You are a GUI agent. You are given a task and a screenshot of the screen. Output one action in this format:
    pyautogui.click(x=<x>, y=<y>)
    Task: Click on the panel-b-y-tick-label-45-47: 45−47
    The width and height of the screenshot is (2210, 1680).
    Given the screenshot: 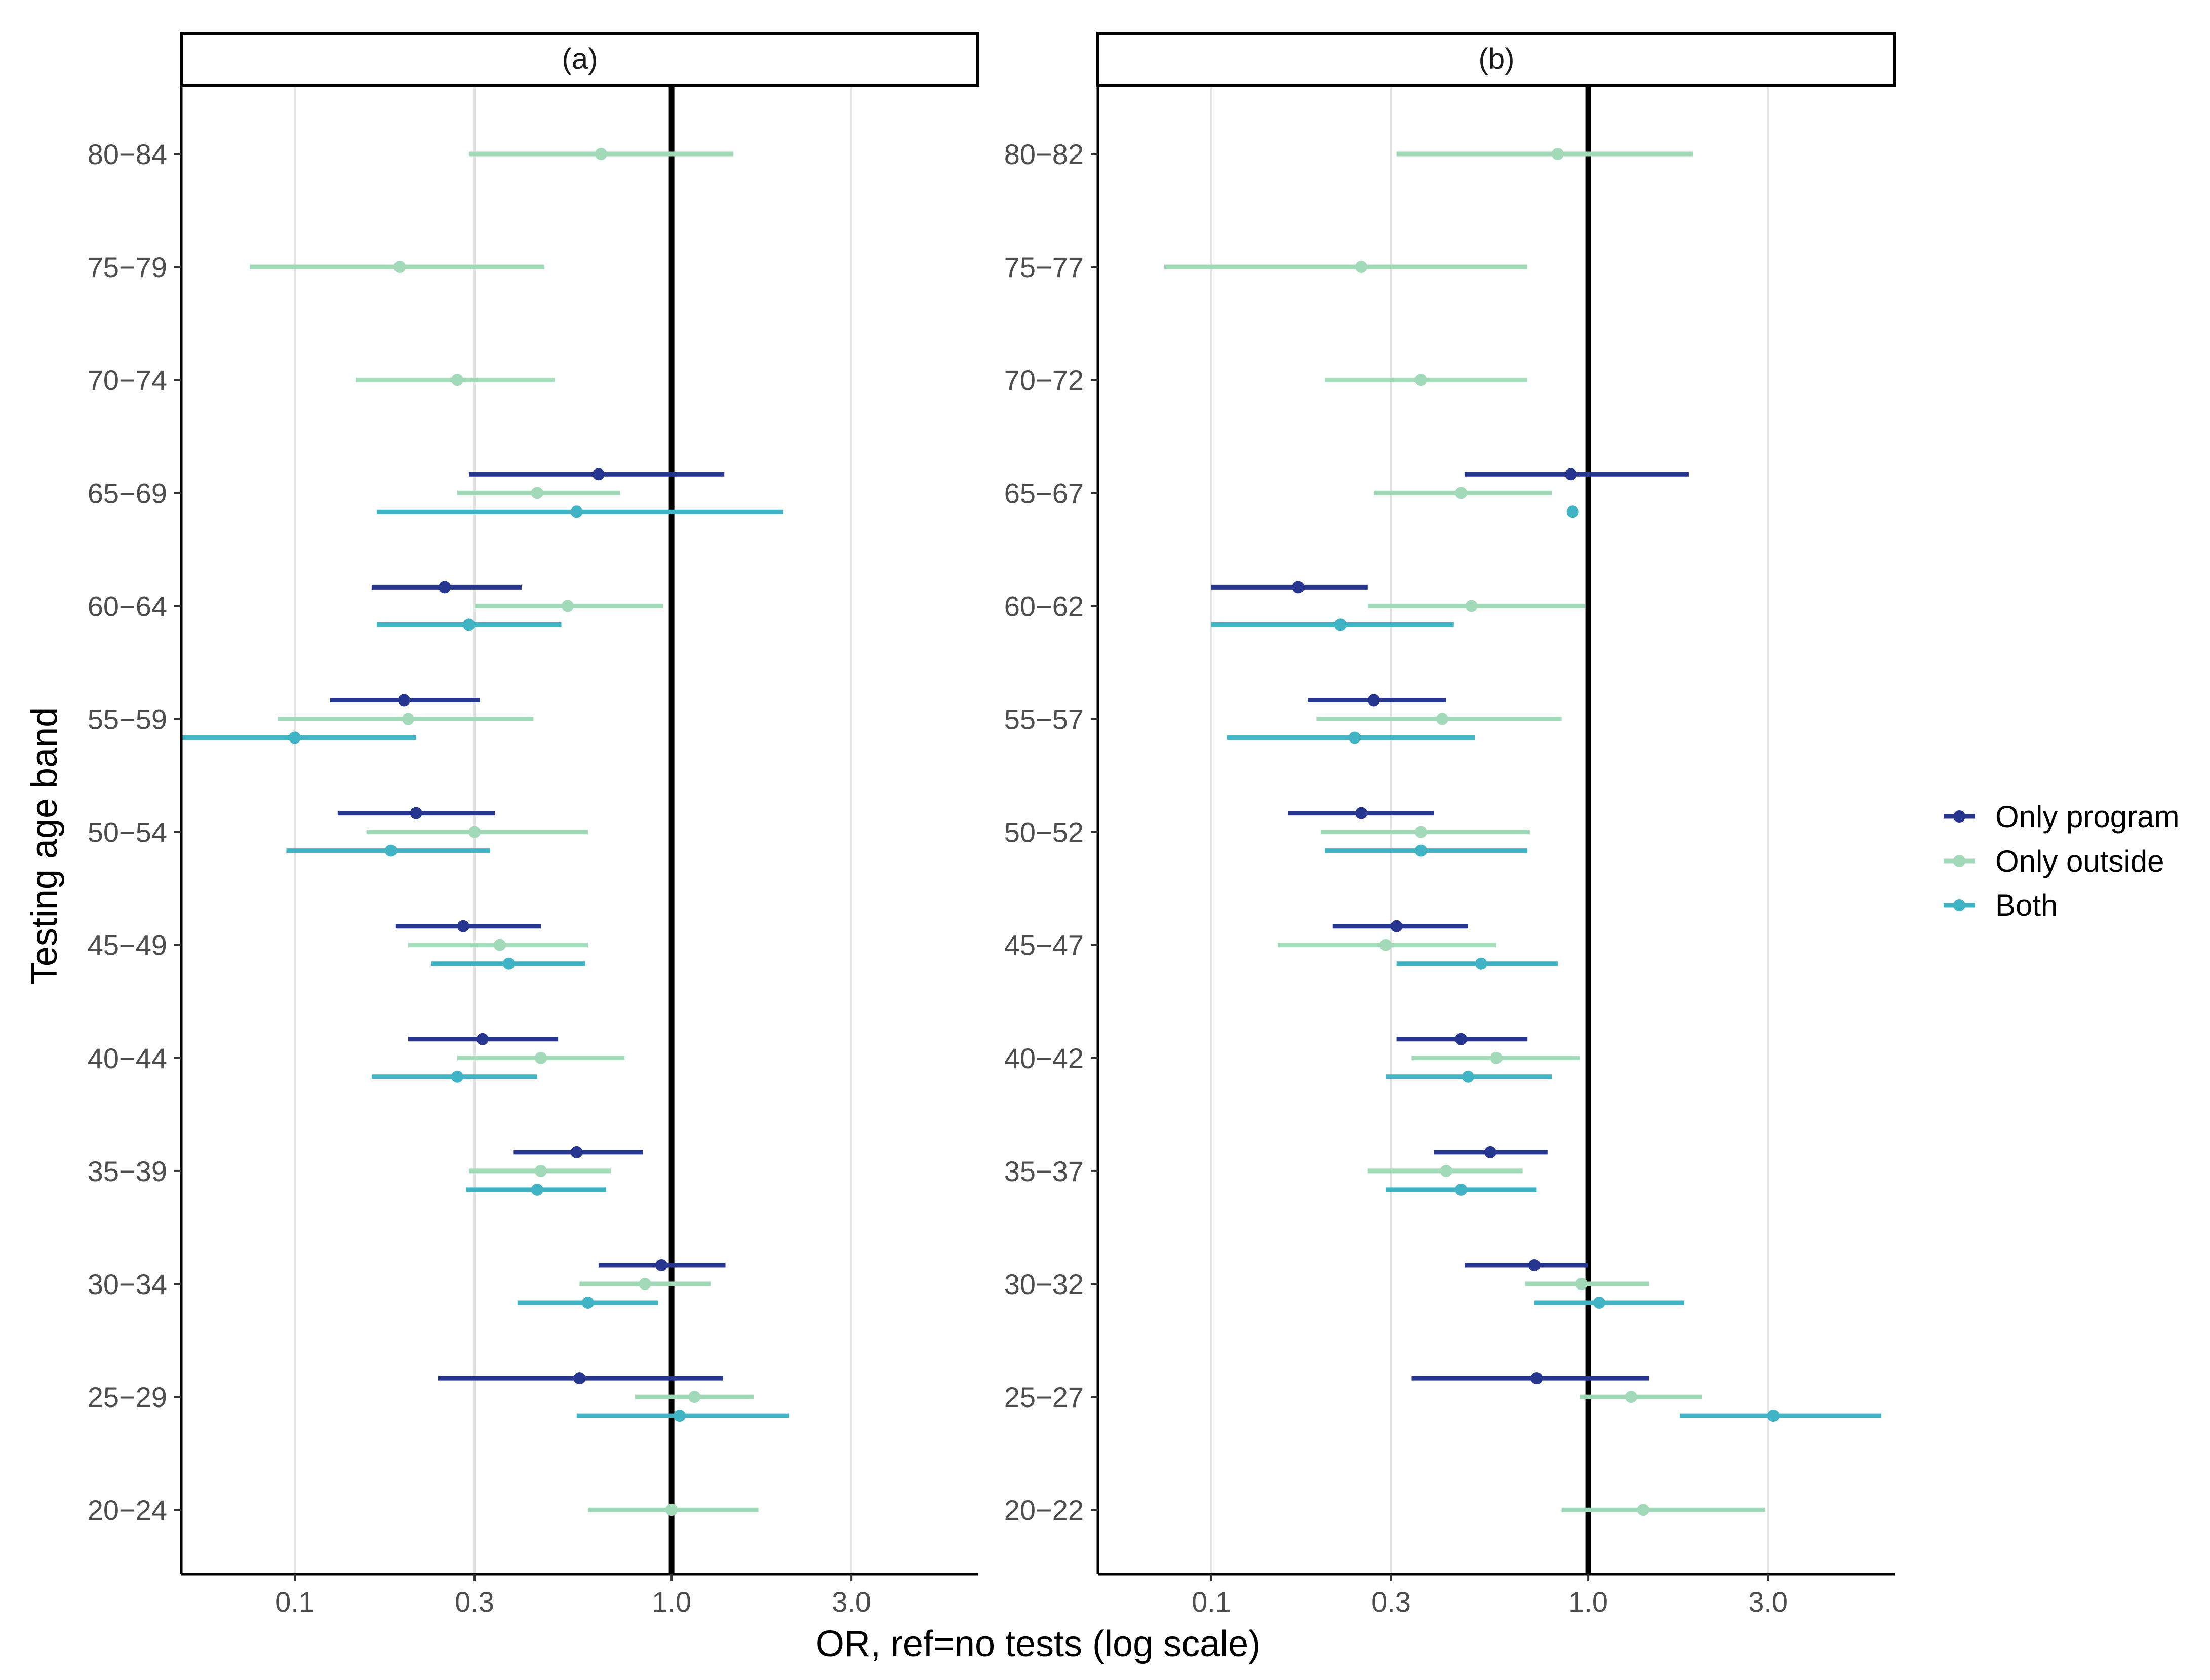 What is the action you would take?
    pyautogui.click(x=1044, y=945)
    